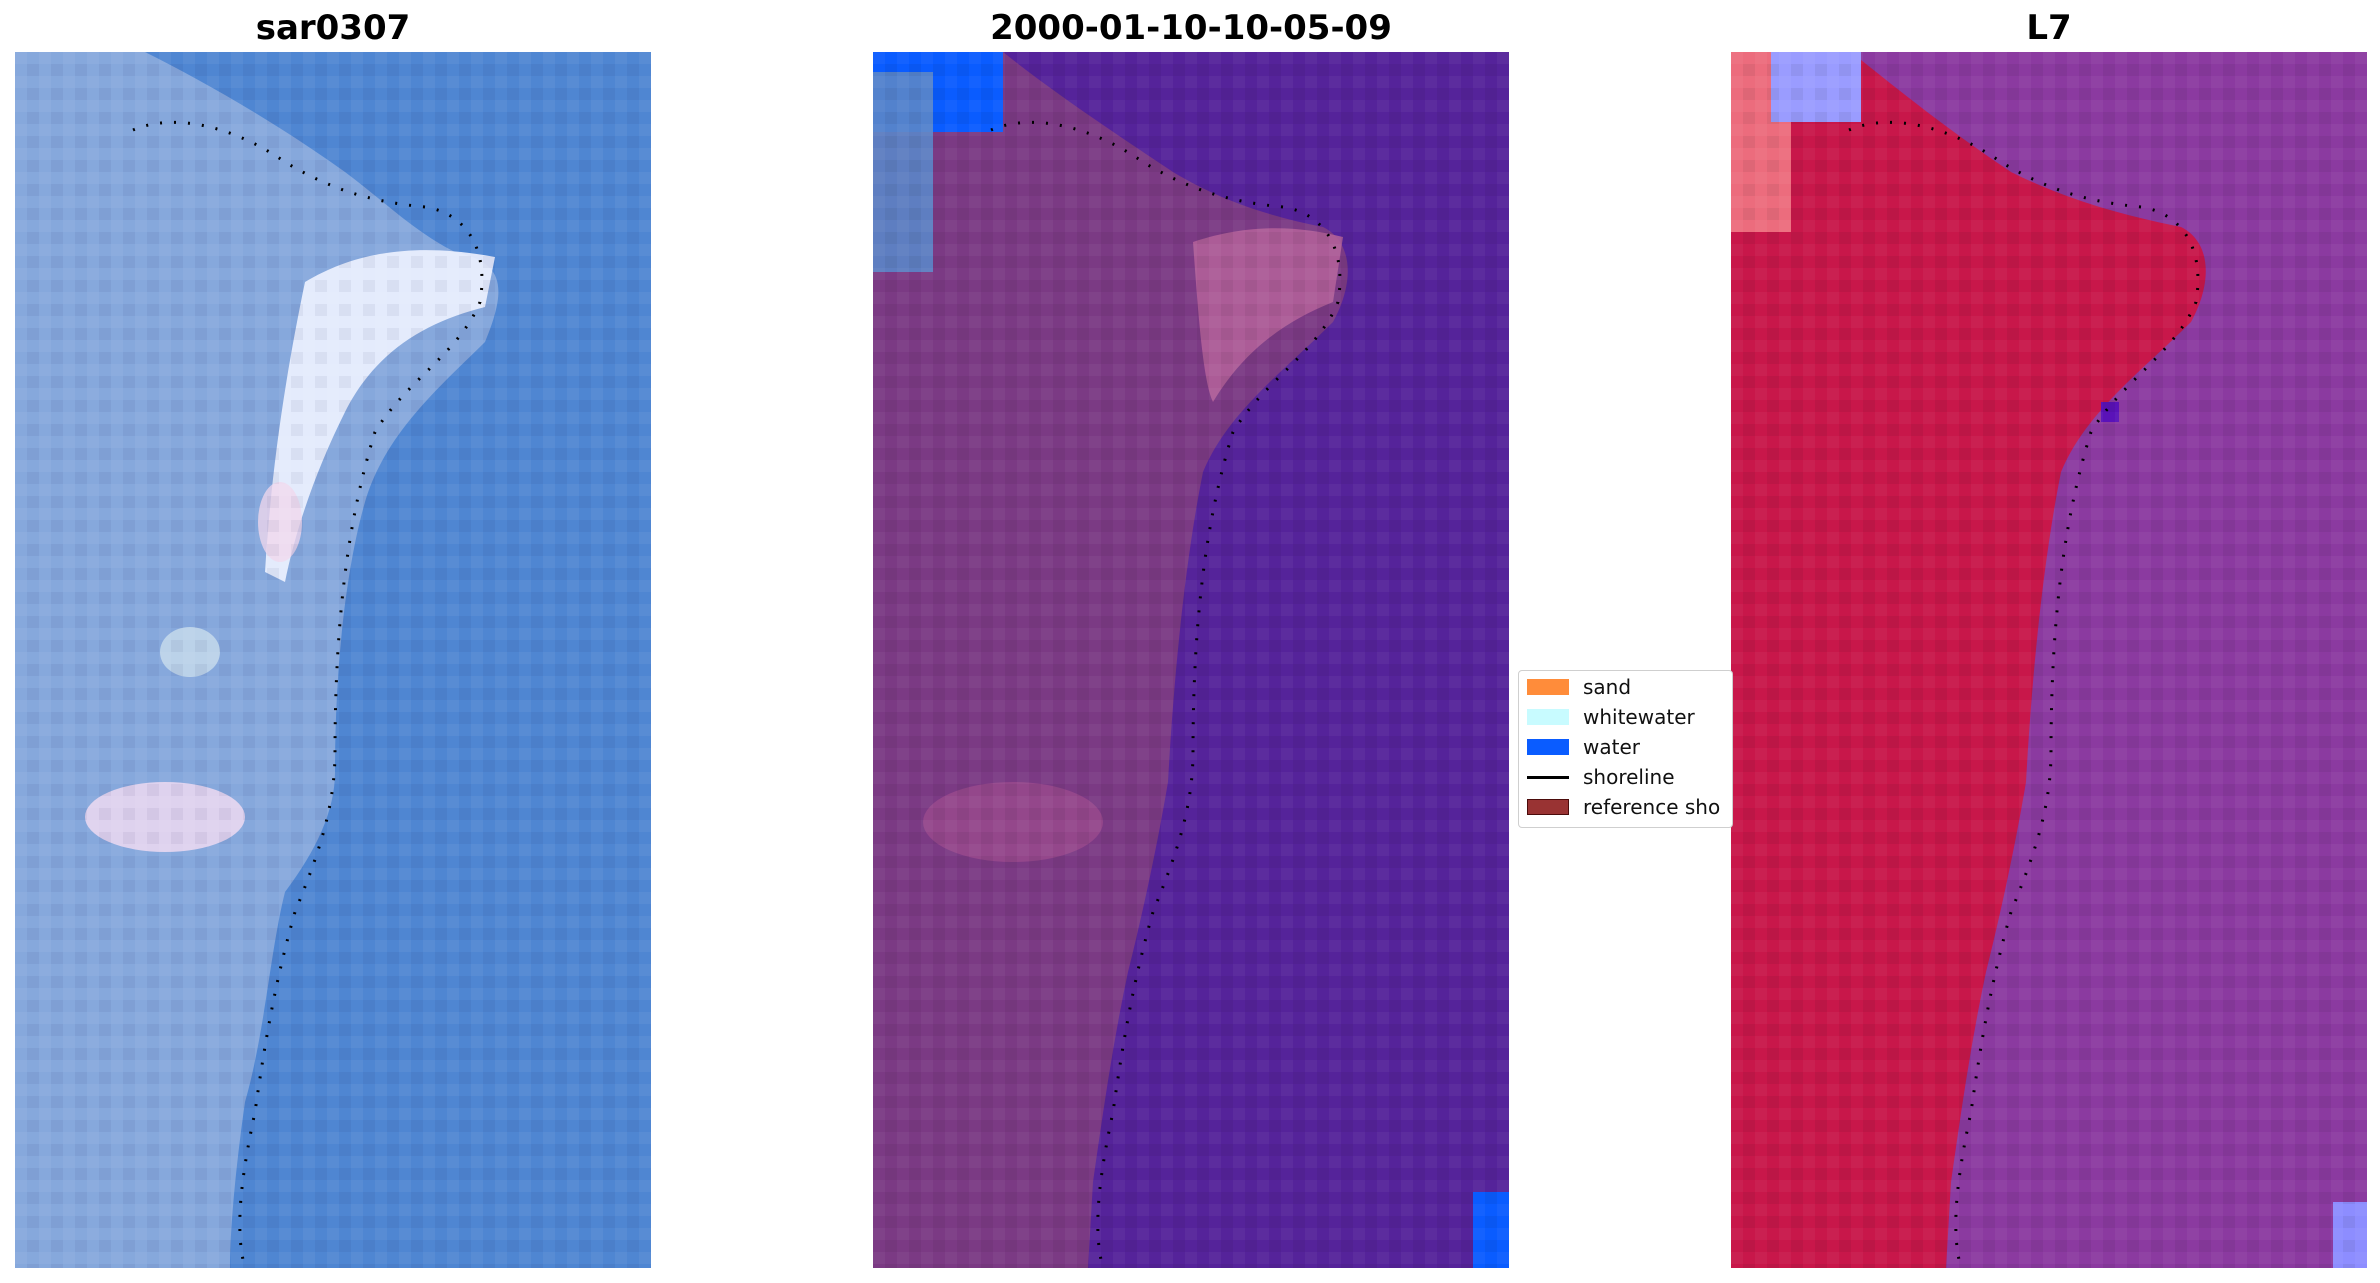  Describe the element at coordinates (1639, 717) in the screenshot. I see `legend-label: whitewater` at that location.